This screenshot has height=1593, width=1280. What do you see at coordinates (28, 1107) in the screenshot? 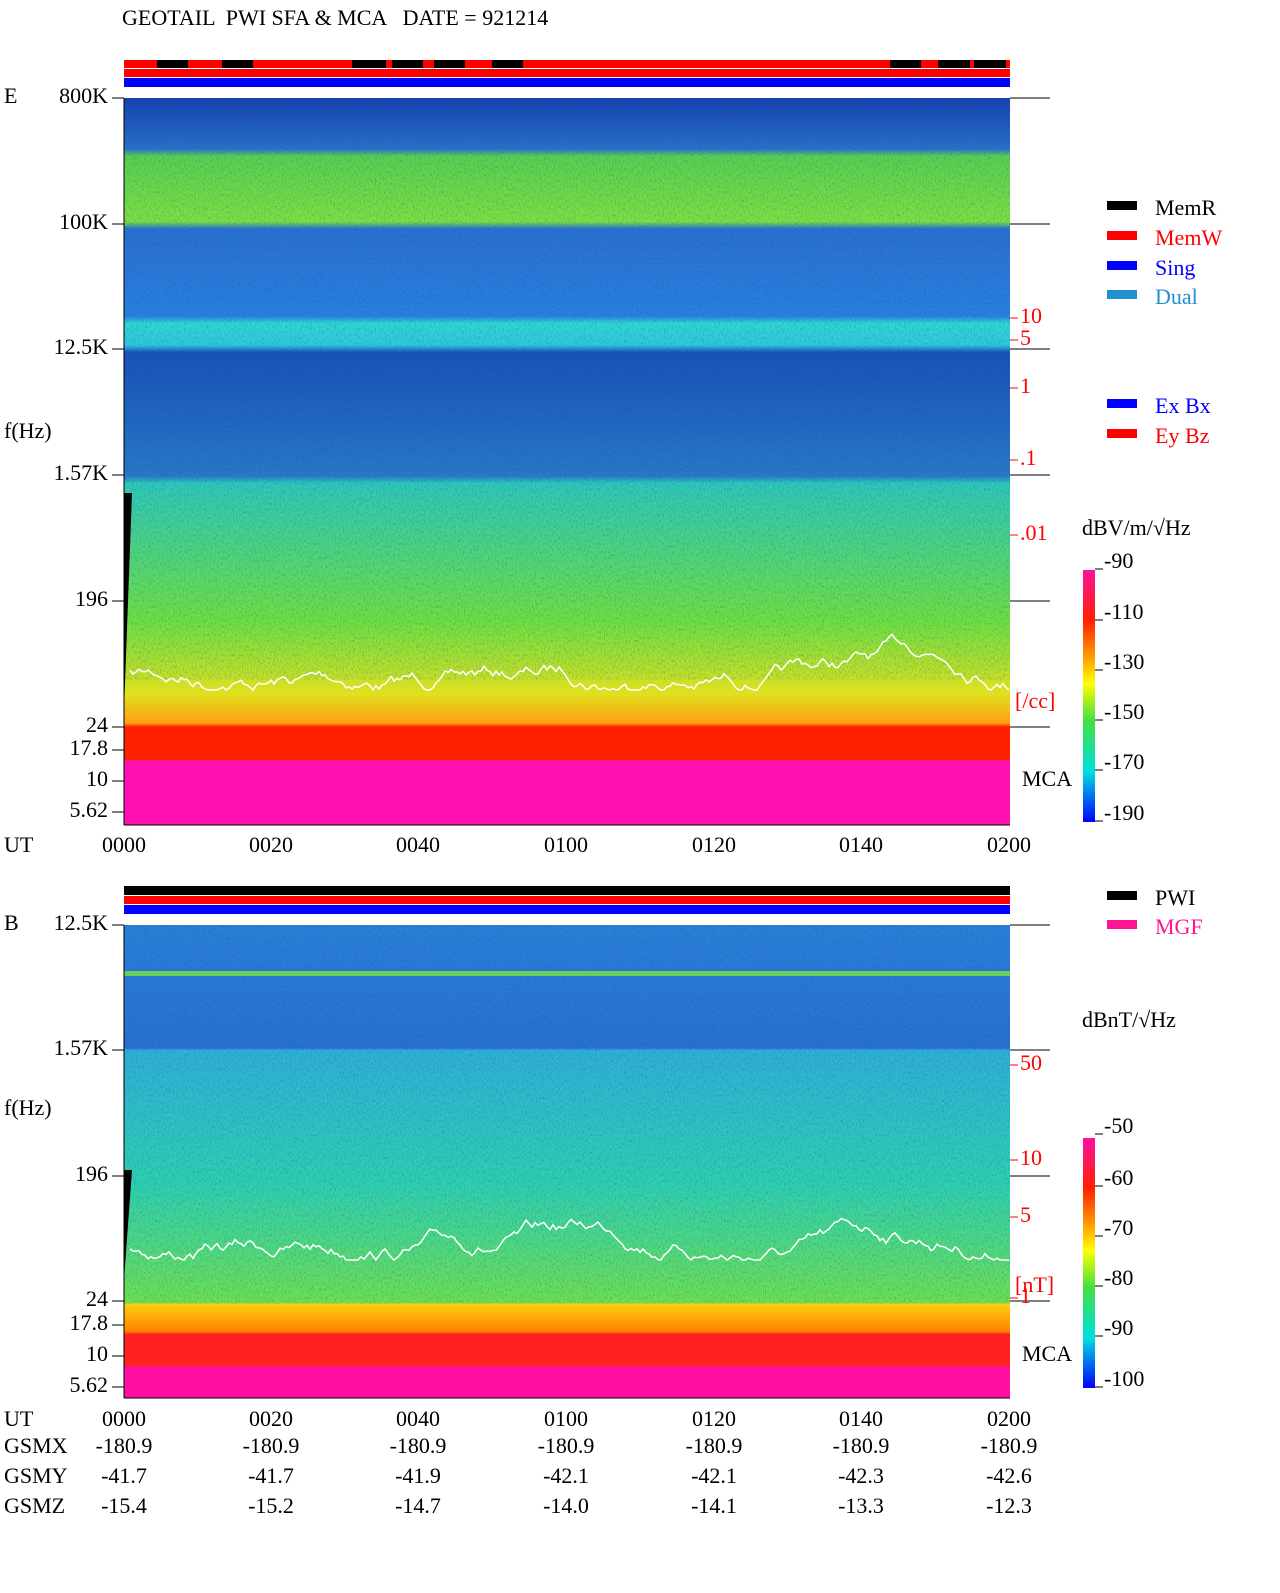
I see `y-axis-label: f(Hz)` at bounding box center [28, 1107].